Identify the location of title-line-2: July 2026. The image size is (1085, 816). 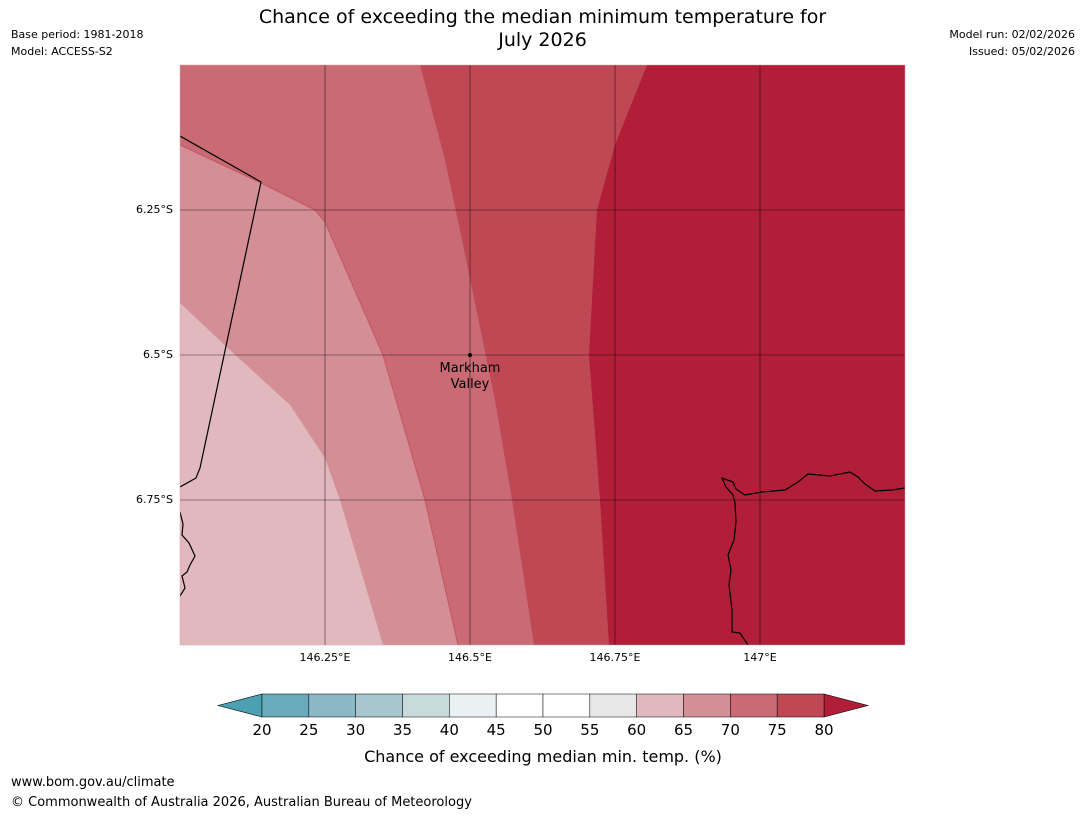
(542, 40).